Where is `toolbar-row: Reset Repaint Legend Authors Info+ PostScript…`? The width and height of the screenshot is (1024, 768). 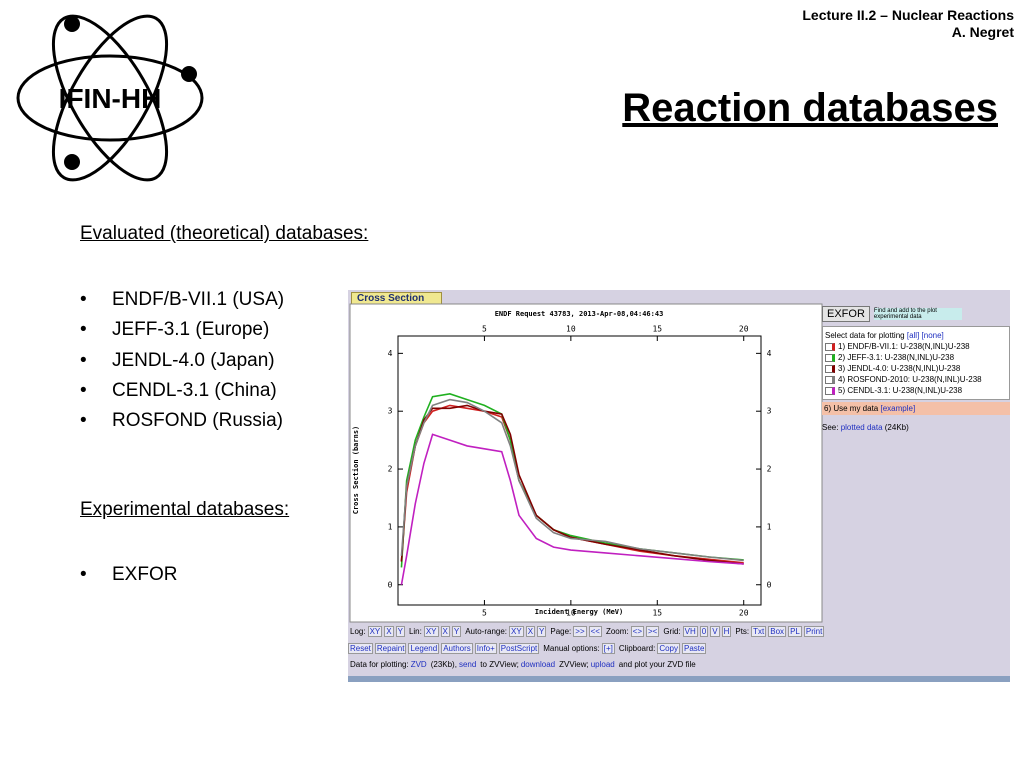 toolbar-row: Reset Repaint Legend Authors Info+ PostScript… is located at coordinates (527, 648).